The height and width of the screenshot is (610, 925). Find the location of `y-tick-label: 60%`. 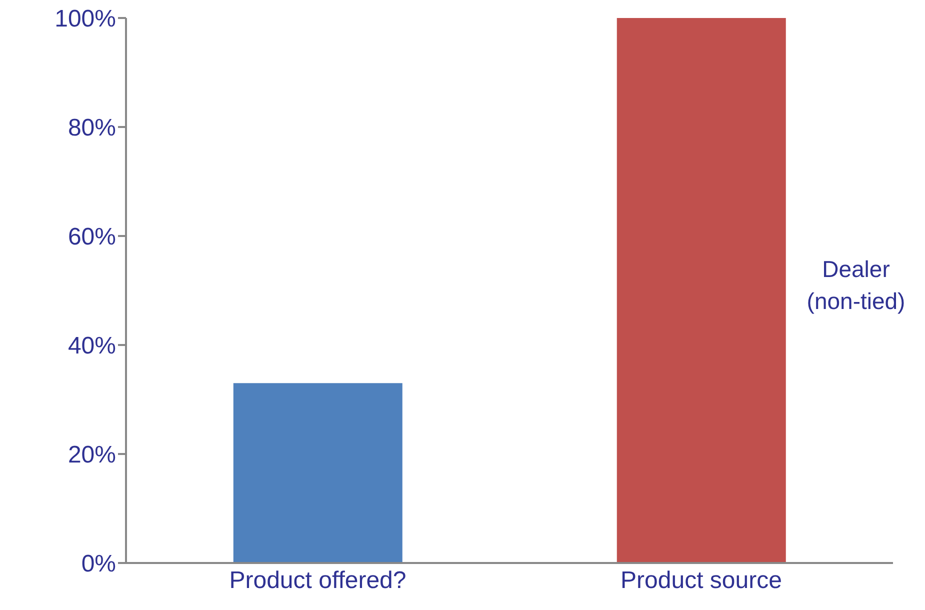

y-tick-label: 60% is located at coordinates (92, 237).